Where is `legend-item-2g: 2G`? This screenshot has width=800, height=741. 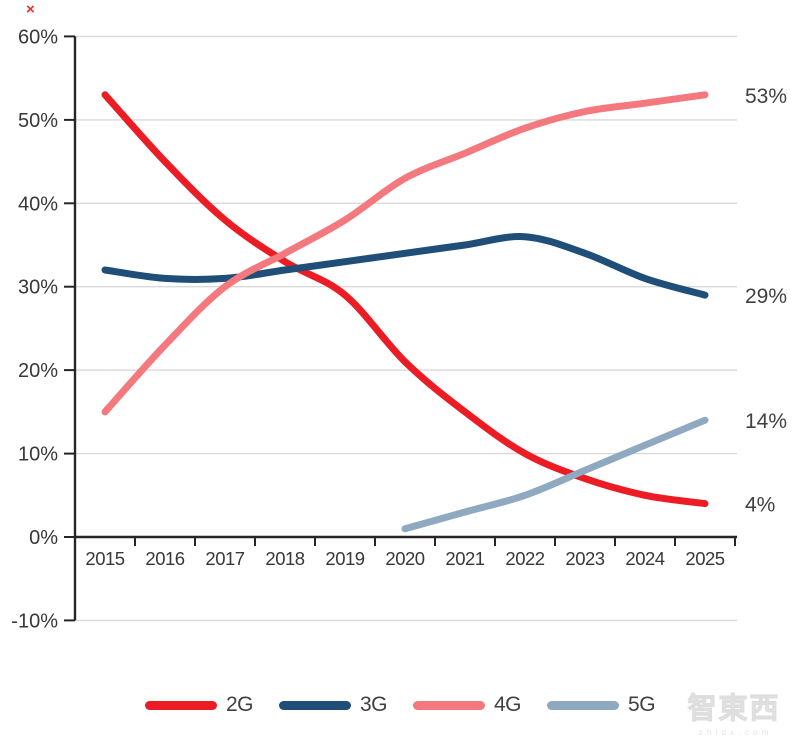 legend-item-2g: 2G is located at coordinates (199, 705).